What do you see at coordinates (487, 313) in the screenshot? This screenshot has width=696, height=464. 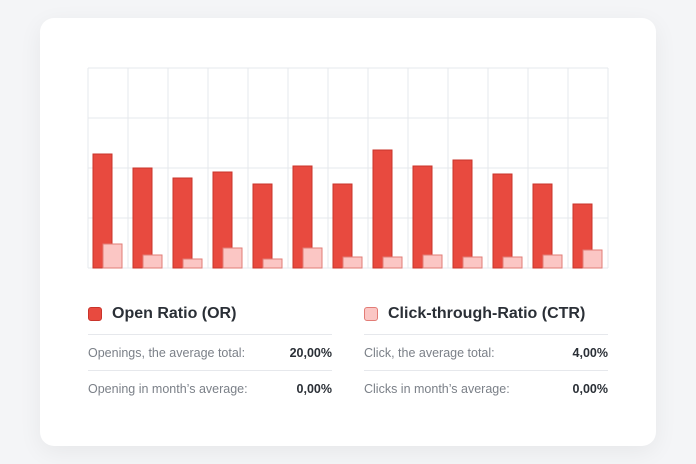 I see `legend-title: Click-through-Ratio (CTR)` at bounding box center [487, 313].